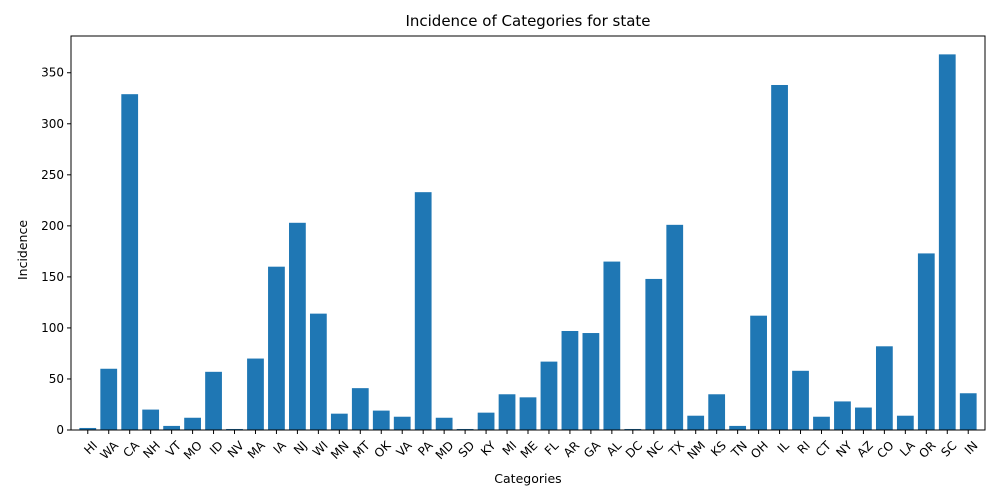 This screenshot has width=1000, height=500. I want to click on bar-ca, so click(130, 262).